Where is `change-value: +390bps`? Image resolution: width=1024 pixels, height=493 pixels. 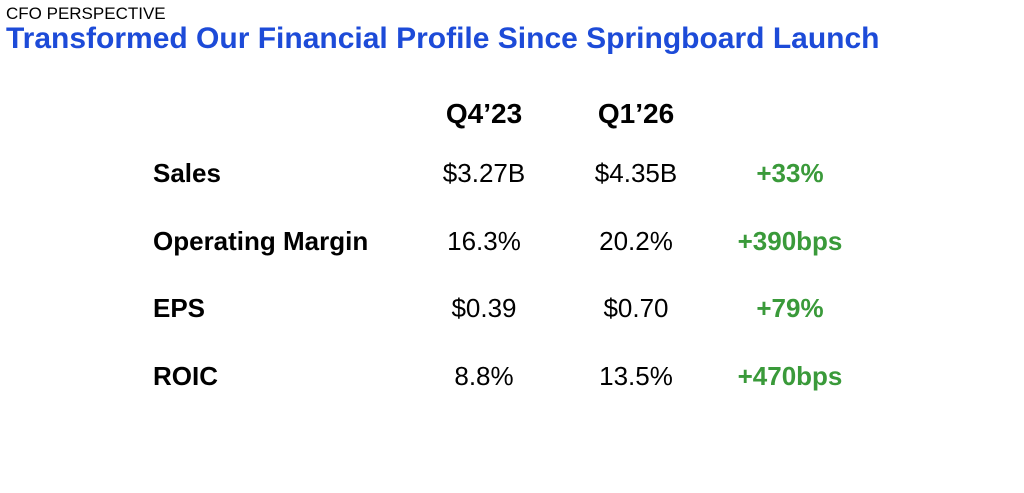
change-value: +390bps is located at coordinates (790, 241).